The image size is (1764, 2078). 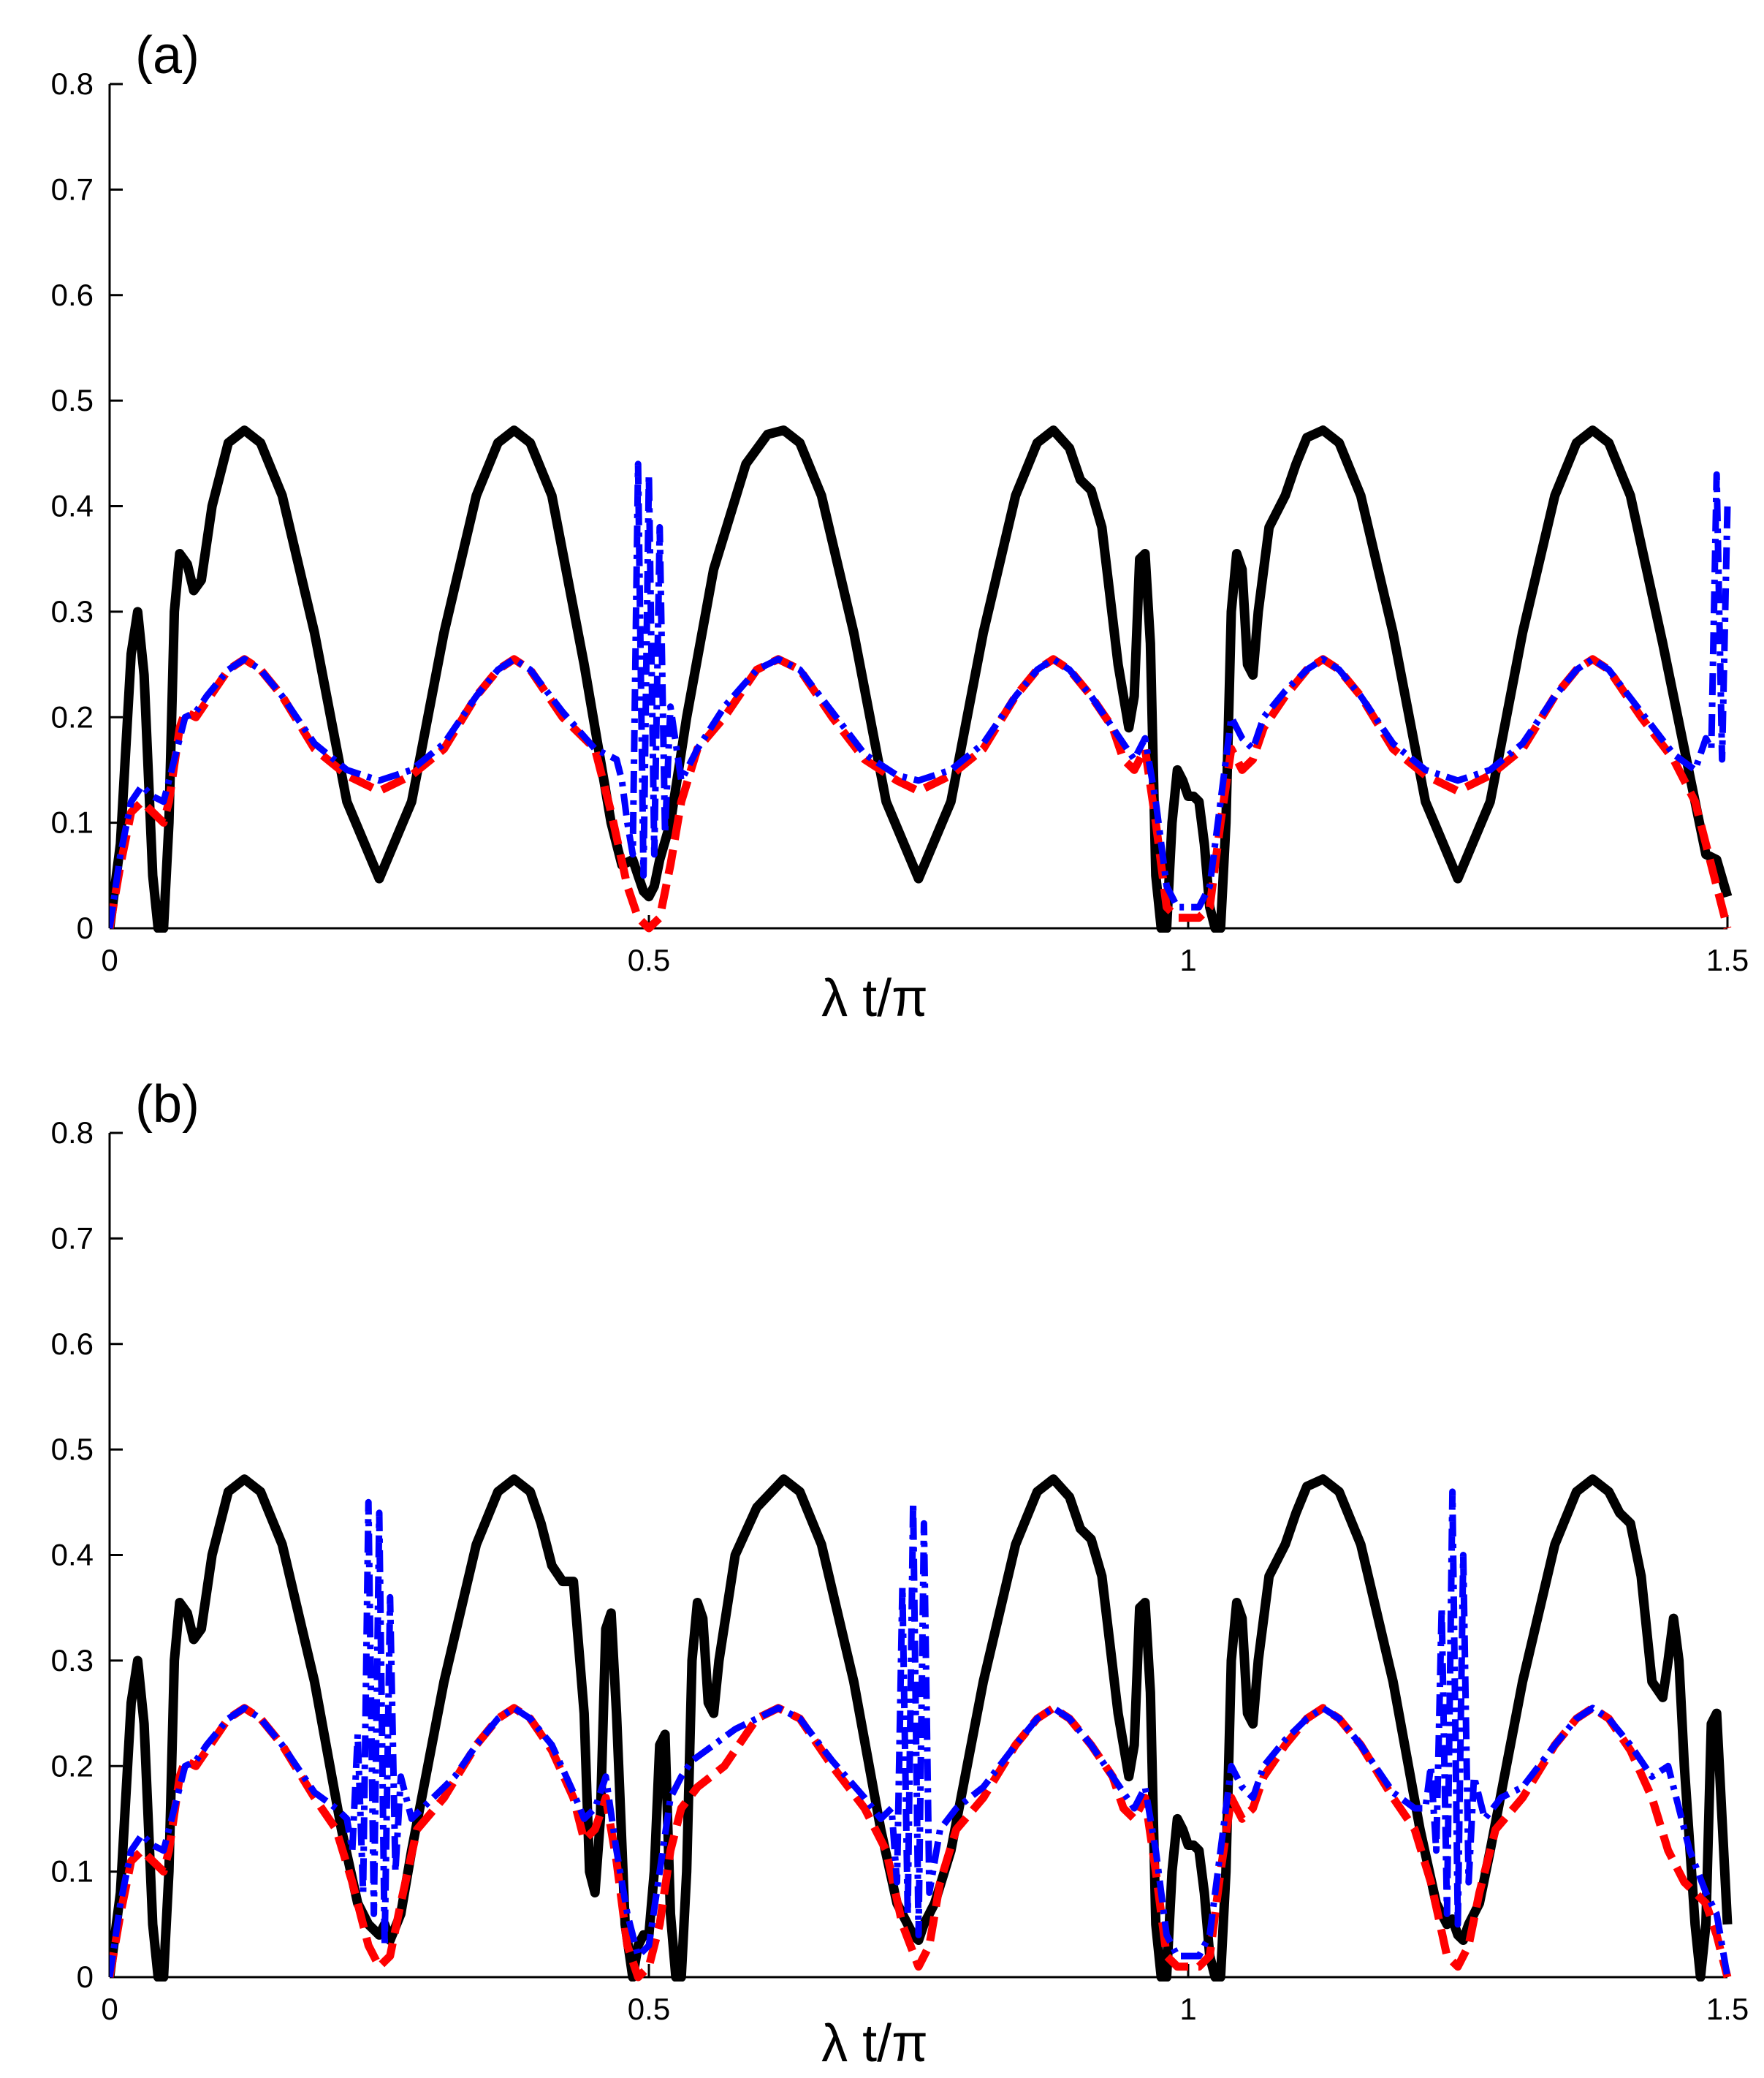 What do you see at coordinates (167, 55) in the screenshot?
I see `panel-label: (a)` at bounding box center [167, 55].